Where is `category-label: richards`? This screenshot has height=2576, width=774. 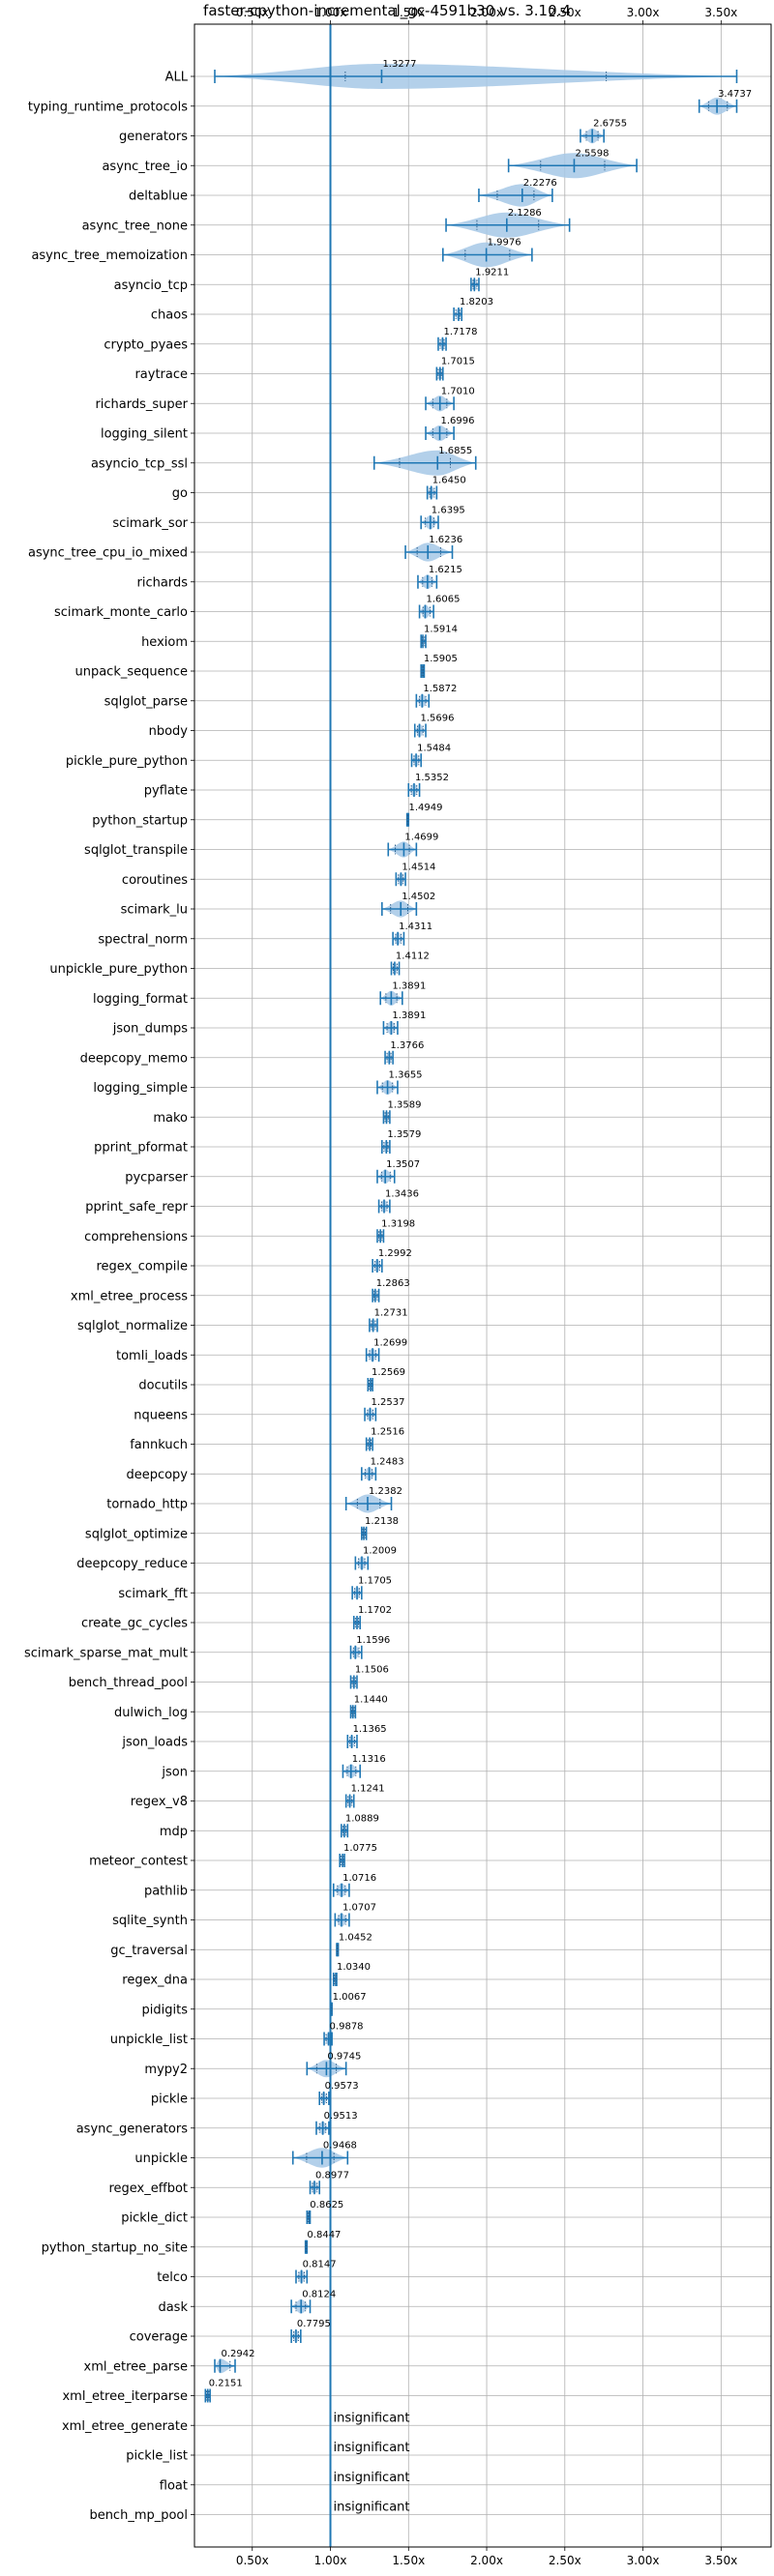
category-label: richards is located at coordinates (163, 582).